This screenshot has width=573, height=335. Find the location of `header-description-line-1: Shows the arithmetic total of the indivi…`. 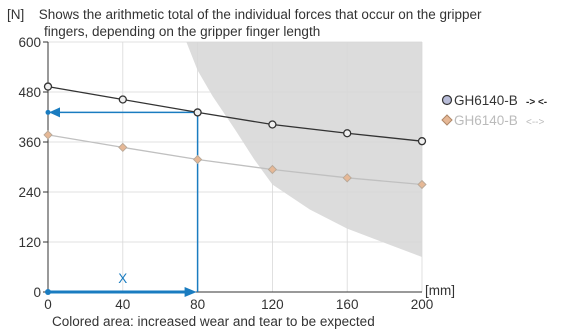

header-description-line-1: Shows the arithmetic total of the indivi… is located at coordinates (260, 14).